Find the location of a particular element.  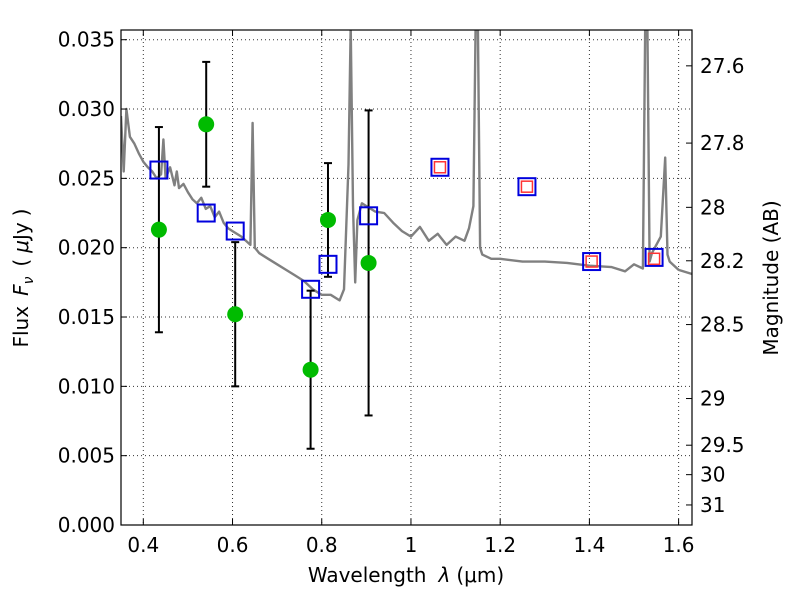

x-tick-label: 0.4 is located at coordinates (143, 545).